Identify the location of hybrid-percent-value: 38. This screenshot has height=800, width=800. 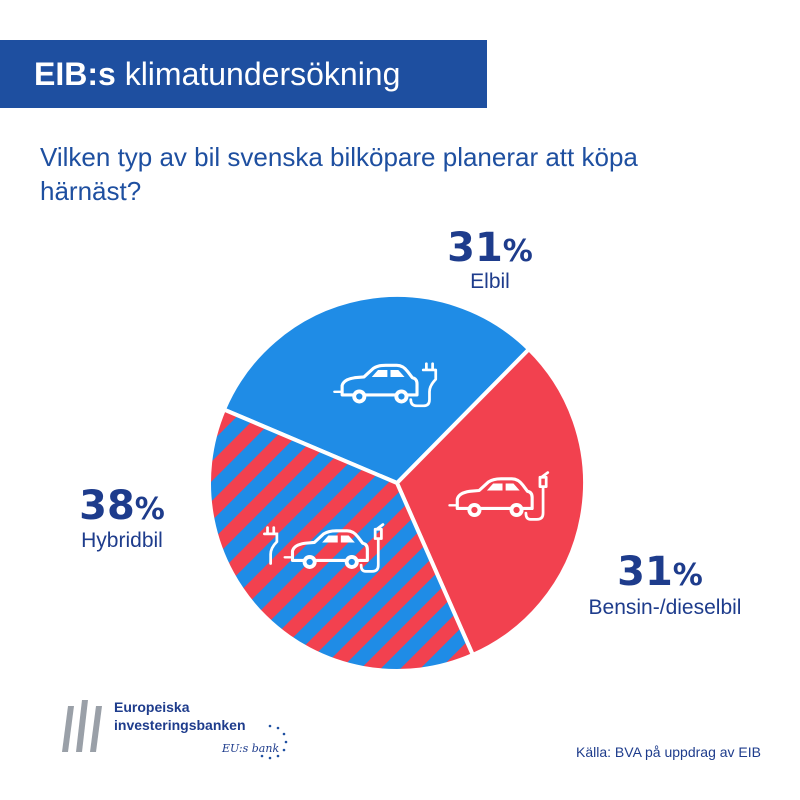
(107, 506).